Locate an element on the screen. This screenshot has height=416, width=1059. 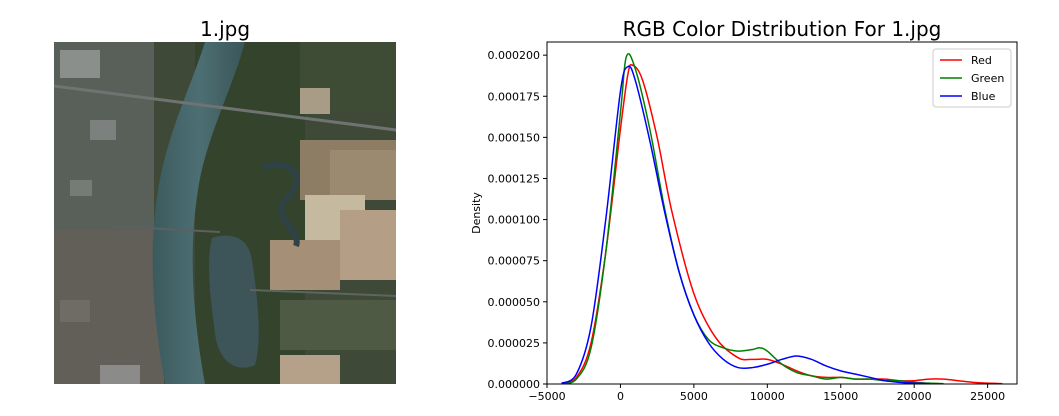
legend-label-green: Green is located at coordinates (987, 78).